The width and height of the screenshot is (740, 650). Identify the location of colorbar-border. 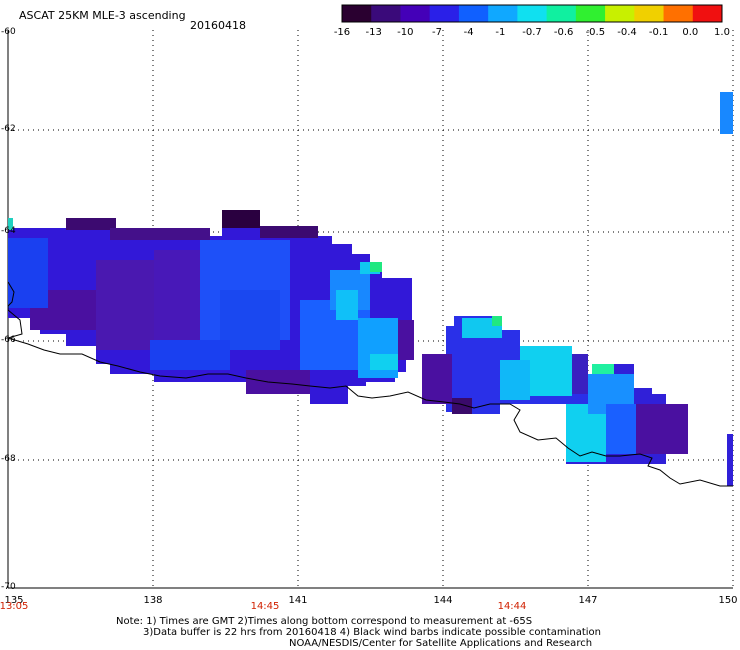
(532, 13).